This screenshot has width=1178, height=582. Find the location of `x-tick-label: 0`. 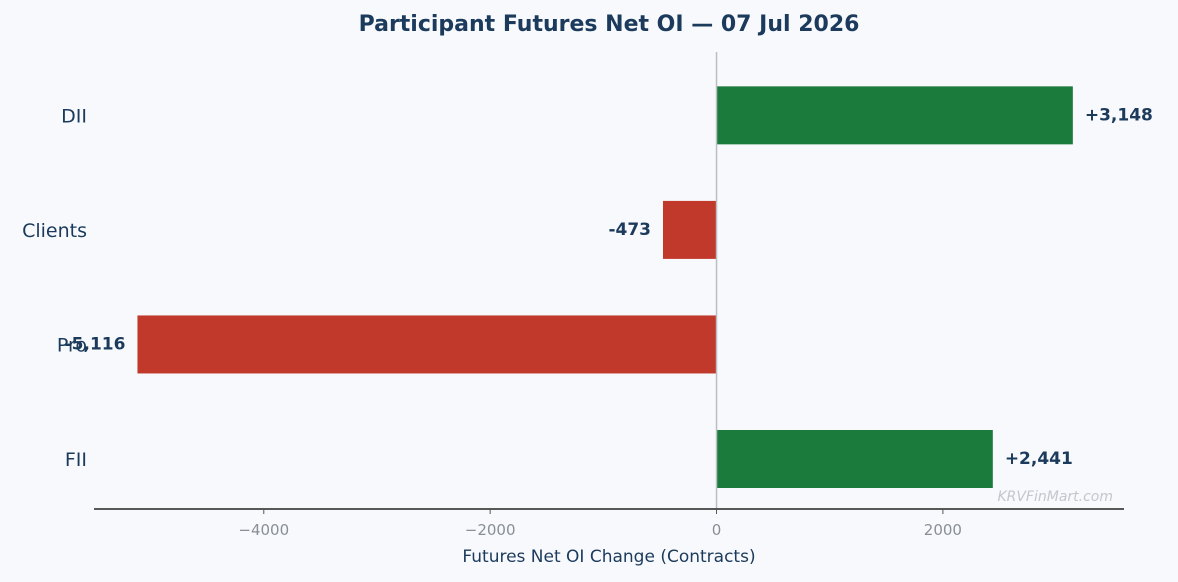

x-tick-label: 0 is located at coordinates (717, 530).